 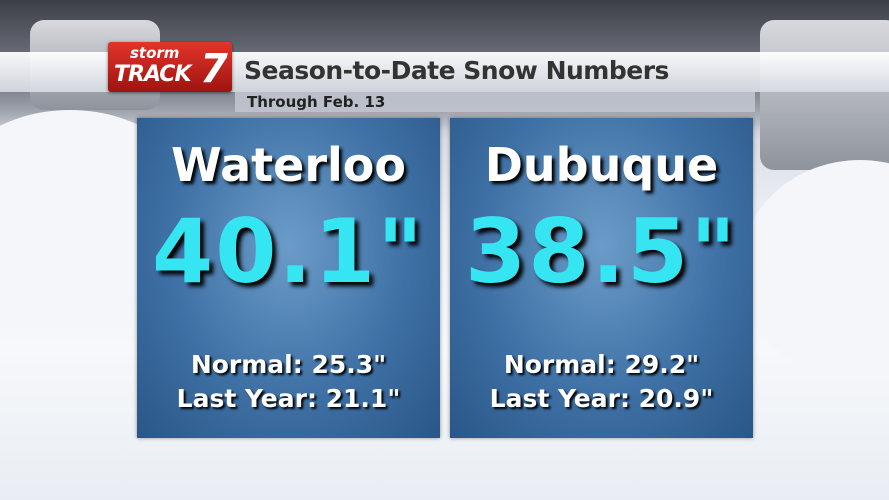 I want to click on snowbank, so click(x=814, y=270).